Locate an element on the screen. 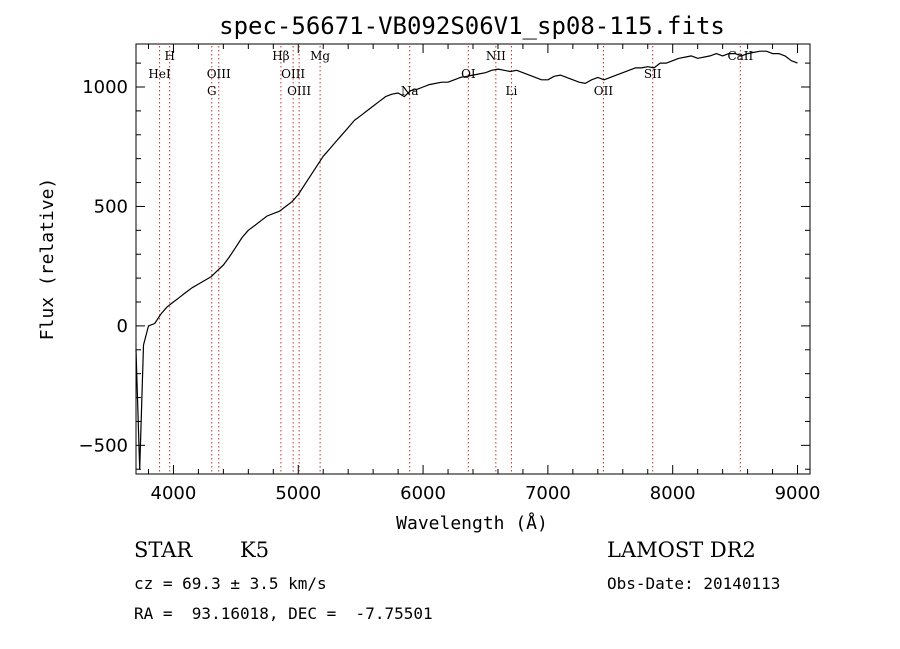 This screenshot has height=649, width=900. y-tick-label: −500 is located at coordinates (103, 445).